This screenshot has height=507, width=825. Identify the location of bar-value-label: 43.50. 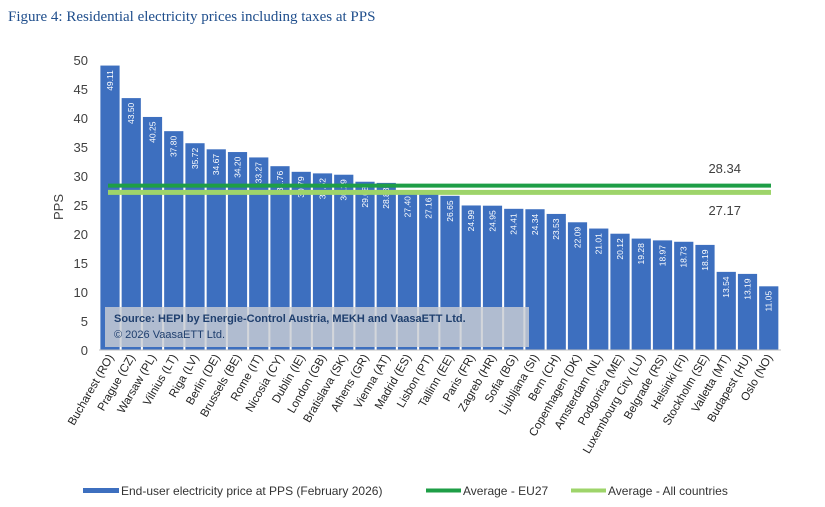
(131, 113).